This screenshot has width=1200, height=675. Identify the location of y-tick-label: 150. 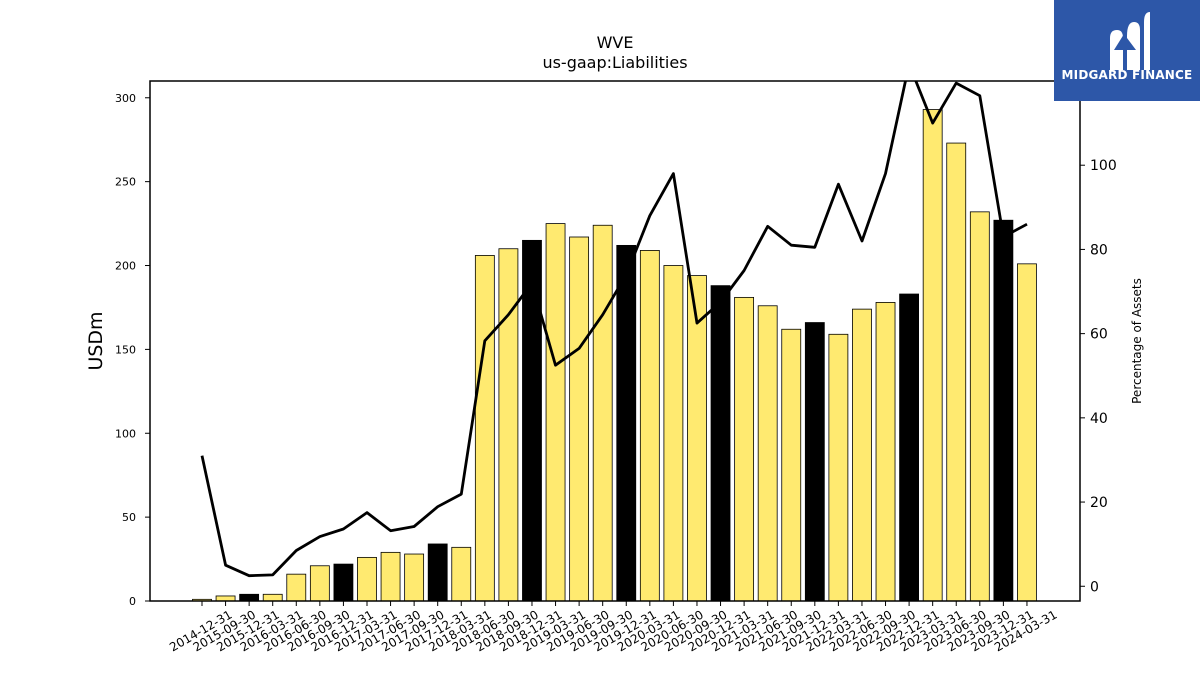
(125, 349).